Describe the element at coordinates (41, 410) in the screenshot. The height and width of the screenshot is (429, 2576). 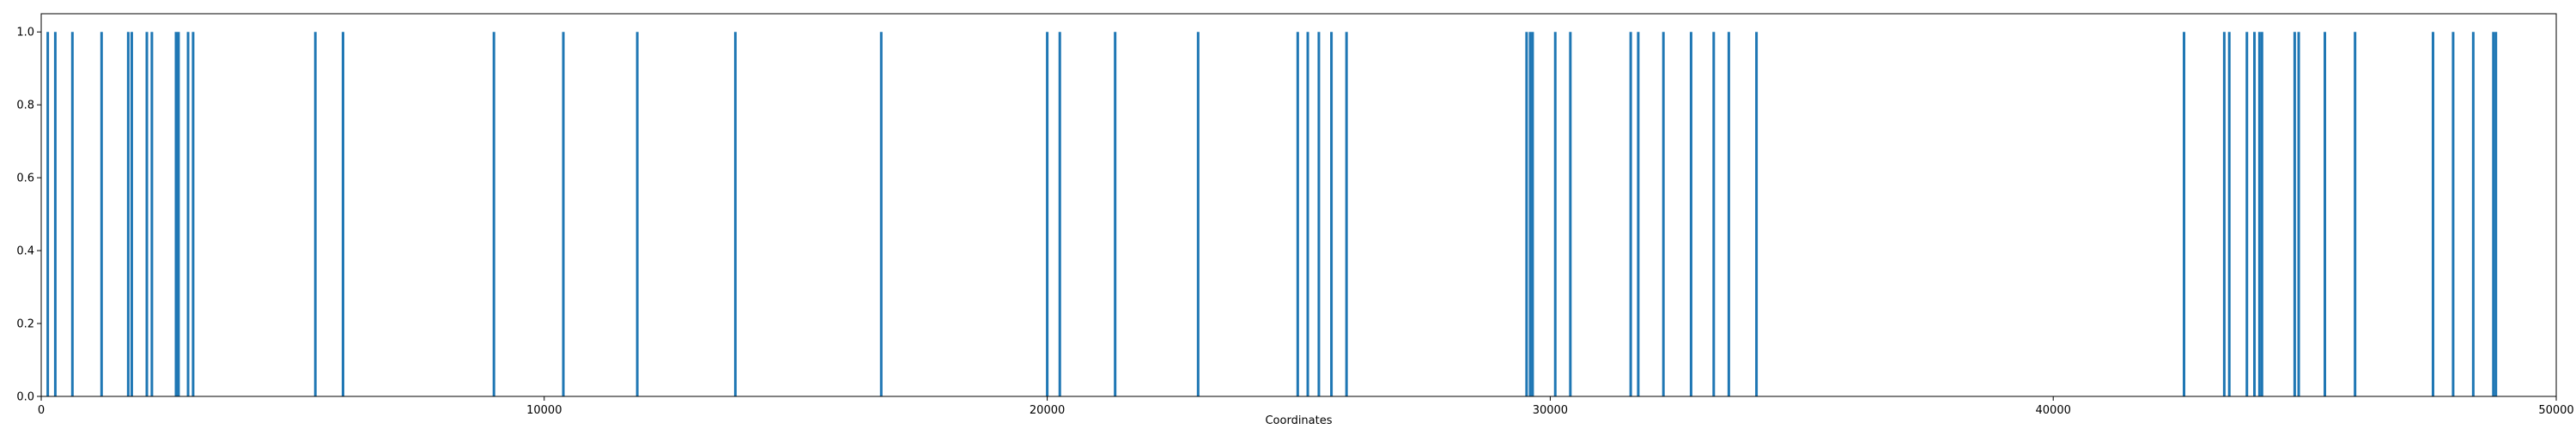
I see `x-tick-label: 0` at that location.